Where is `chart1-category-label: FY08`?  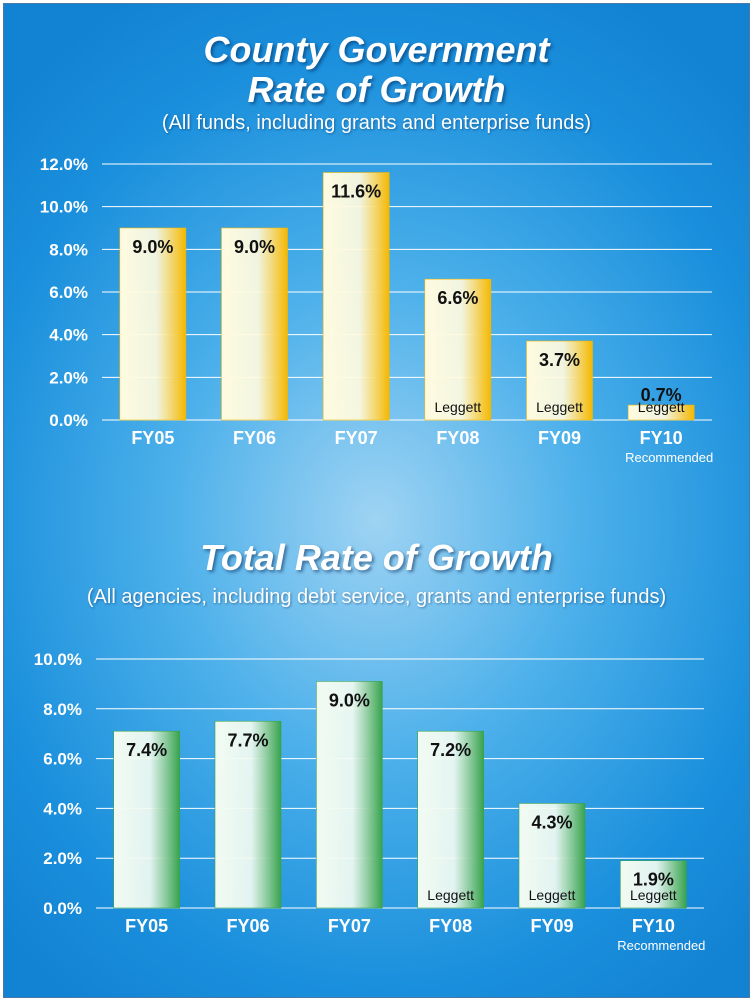
chart1-category-label: FY08 is located at coordinates (457, 438).